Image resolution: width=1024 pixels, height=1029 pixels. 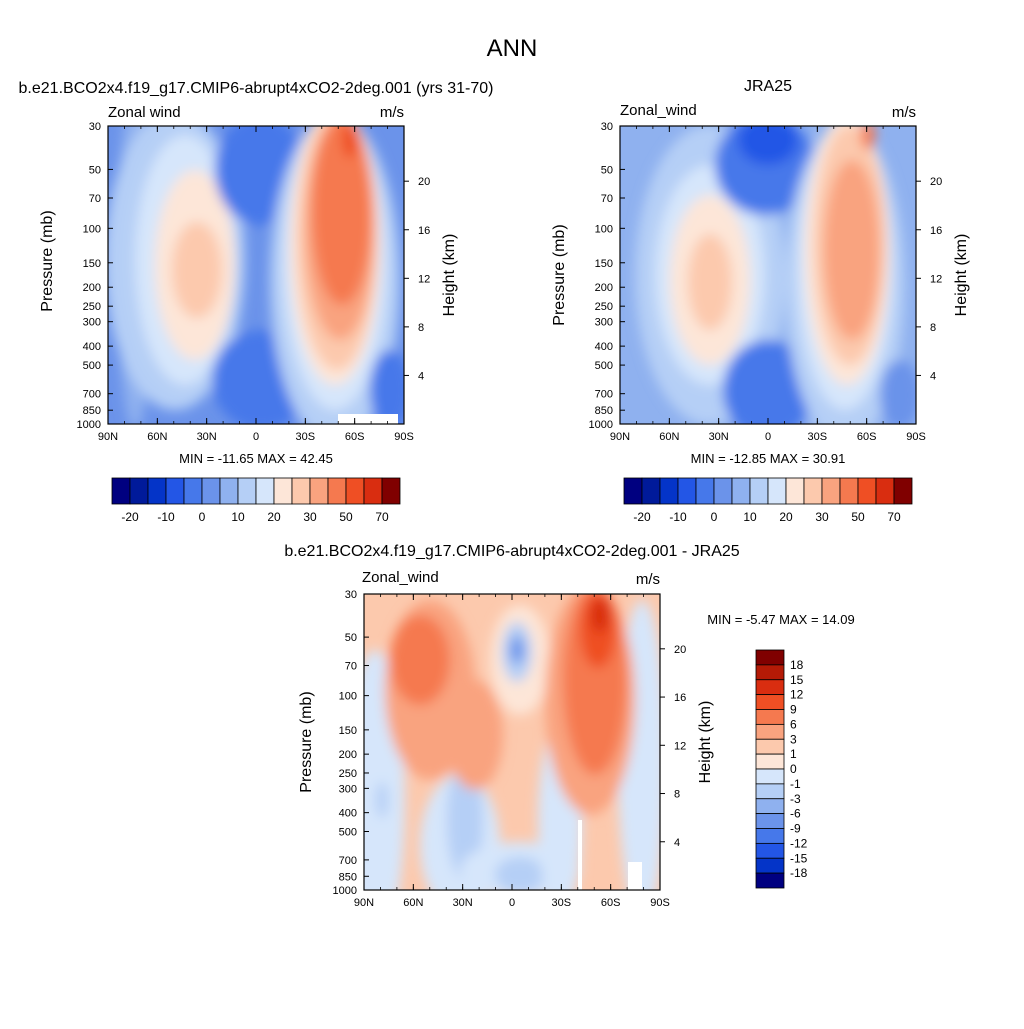 I want to click on panel-obs-title: JRA25, so click(x=768, y=86).